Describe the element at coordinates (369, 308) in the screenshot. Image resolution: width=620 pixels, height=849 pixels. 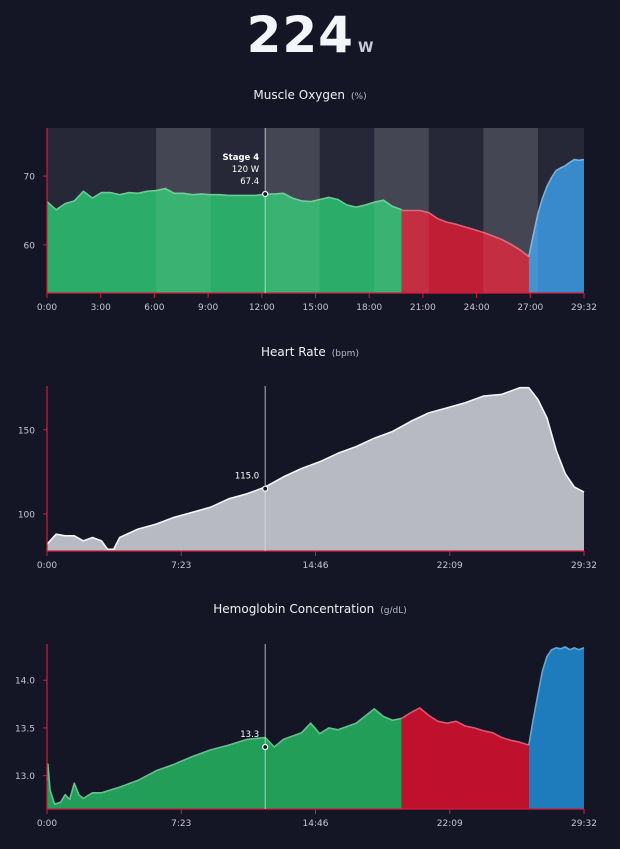
I see `x-tick-label: 18:00` at that location.